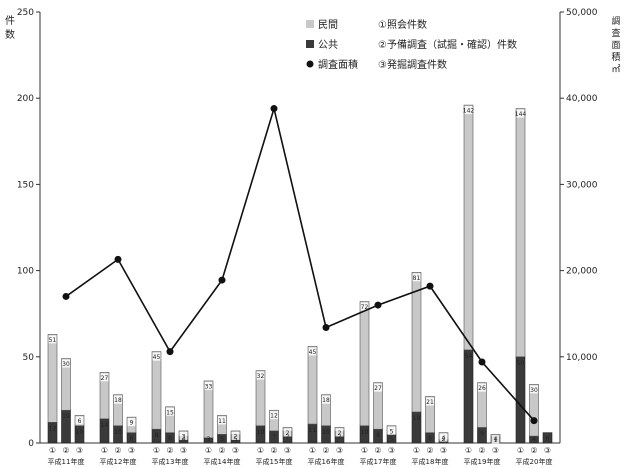 The height and width of the screenshot is (468, 624). Describe the element at coordinates (482, 461) in the screenshot. I see `year-label: 平成19年度` at that location.